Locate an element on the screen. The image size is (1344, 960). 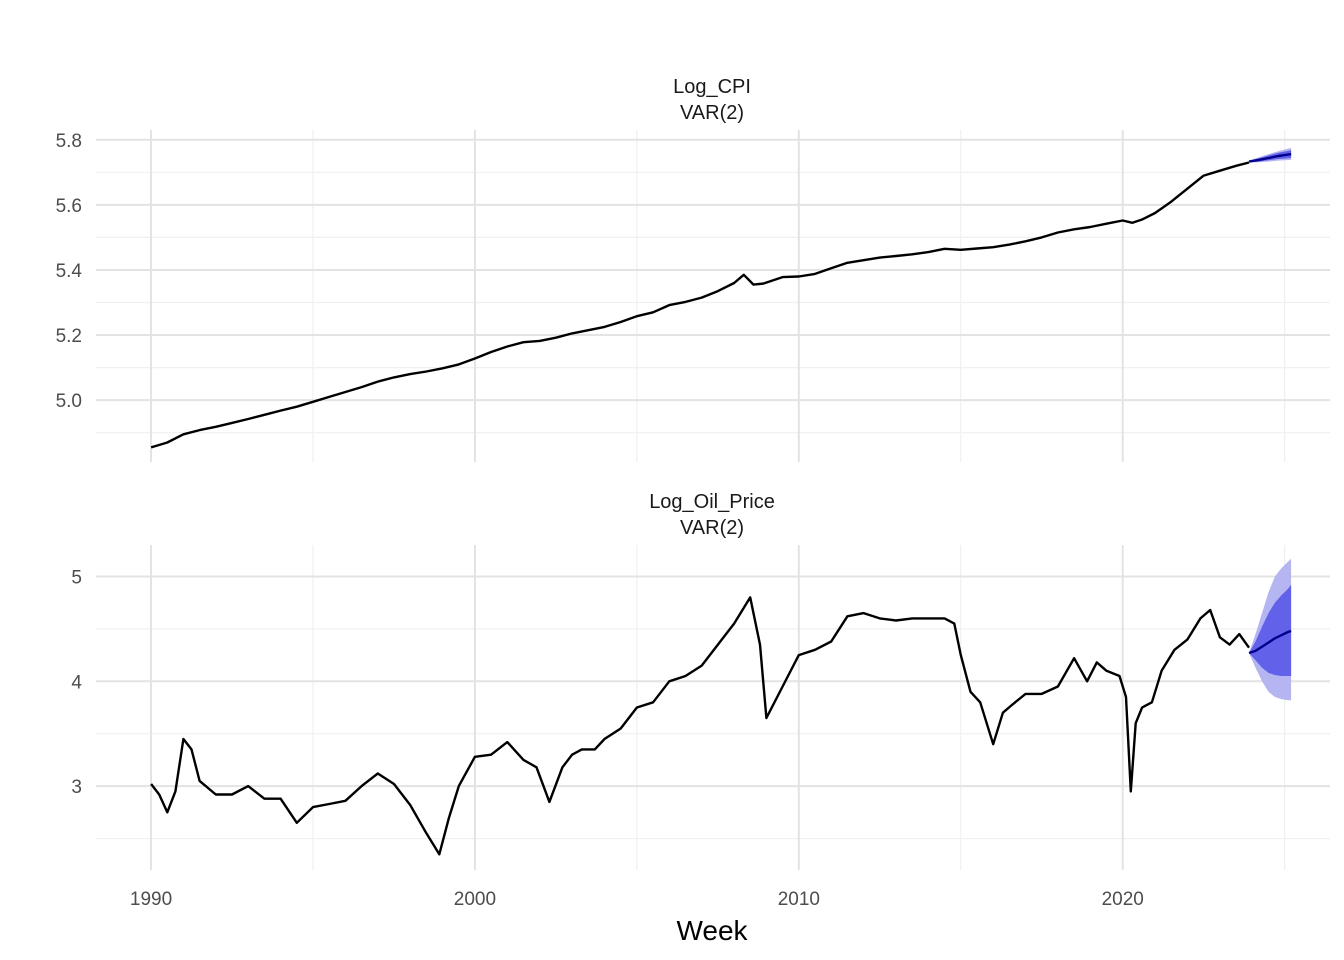
y-tick-label: 4 is located at coordinates (76, 682).